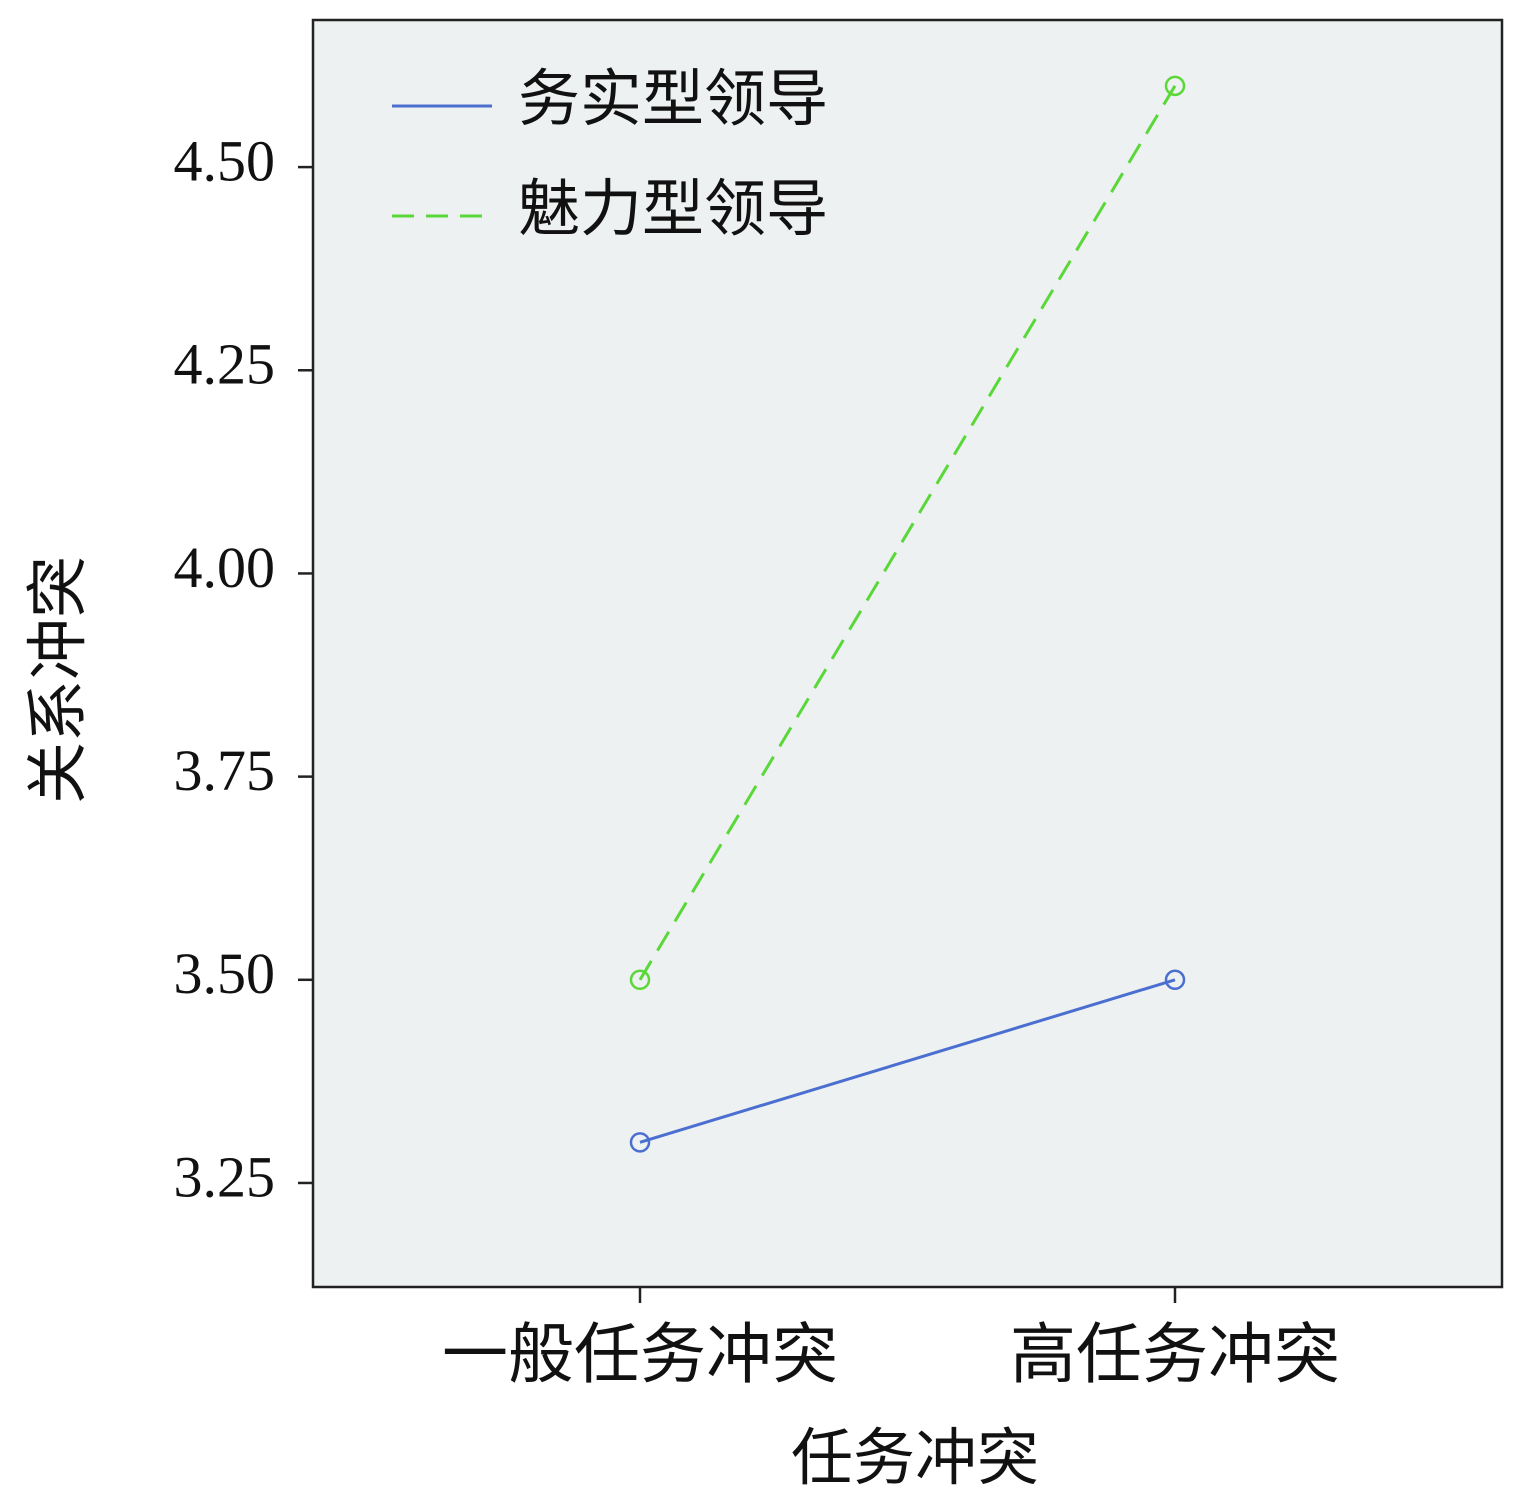  I want to click on y-tick-label: 3.75, so click(225, 770).